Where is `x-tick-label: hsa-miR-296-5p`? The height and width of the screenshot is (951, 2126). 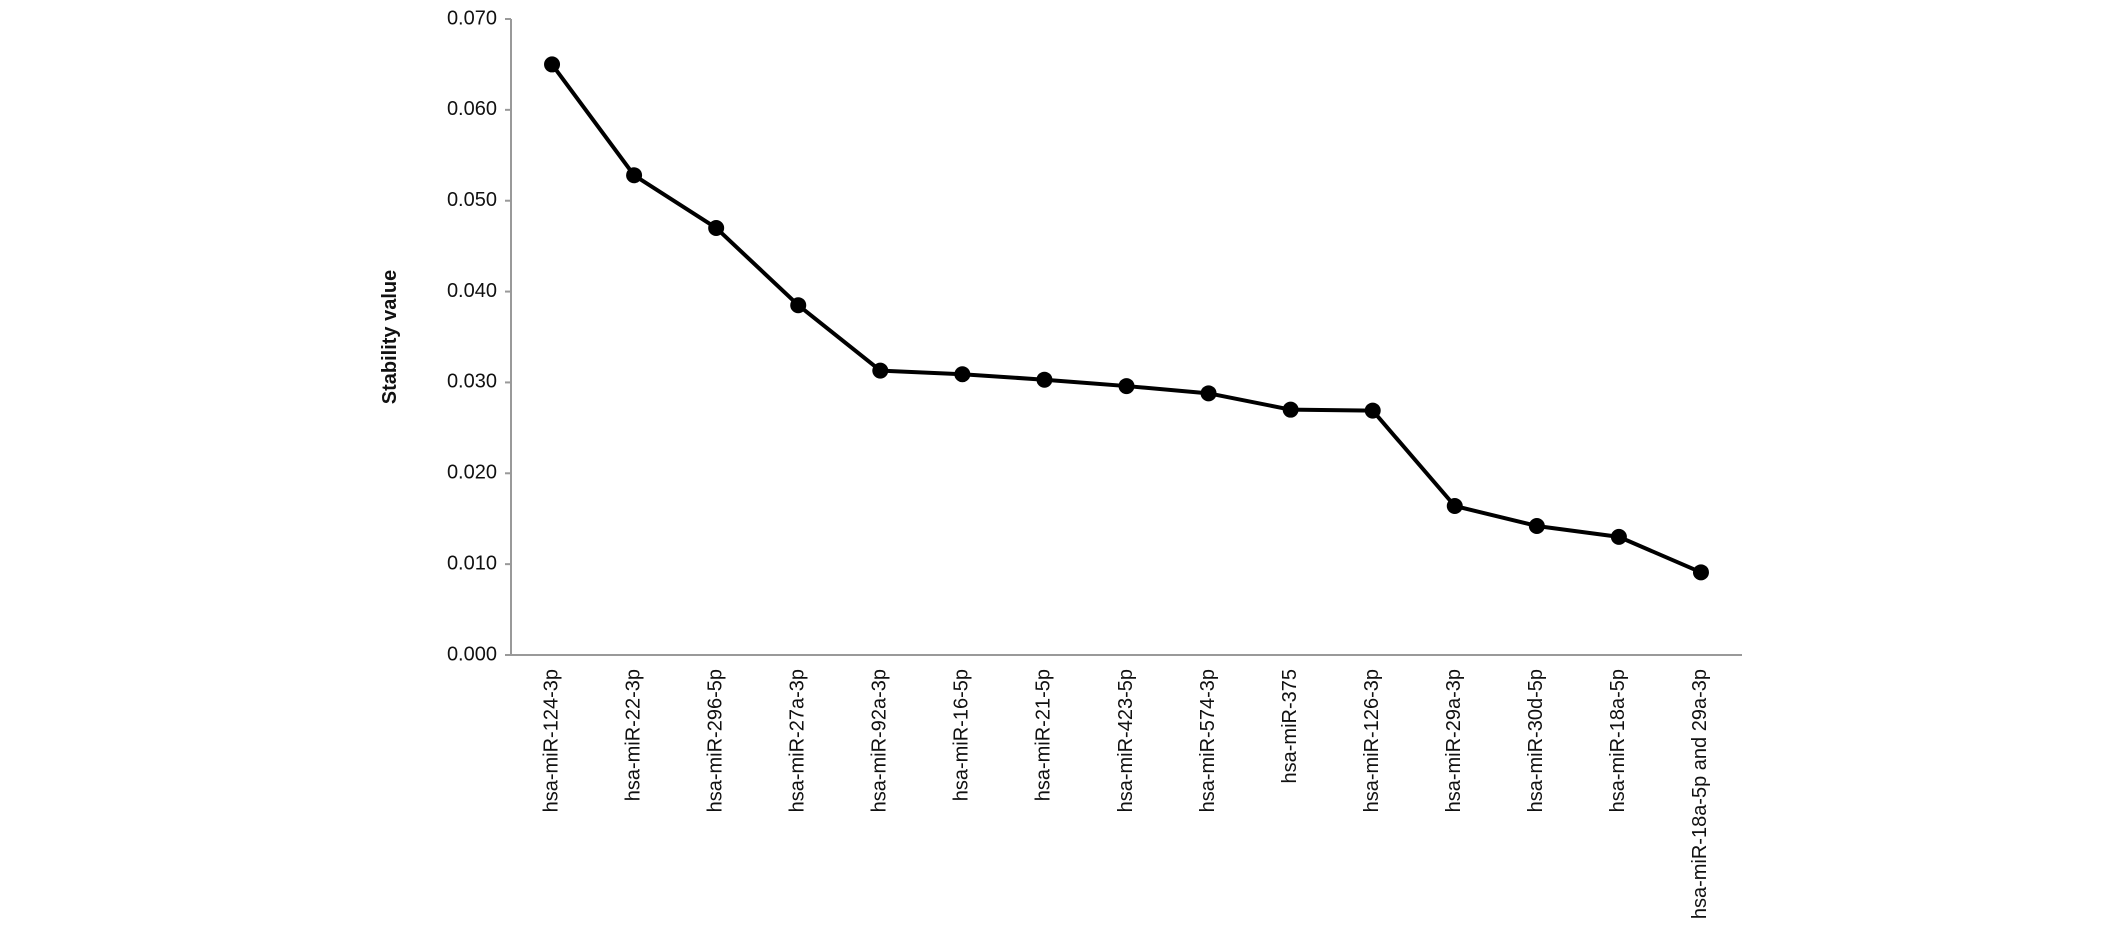 x-tick-label: hsa-miR-296-5p is located at coordinates (715, 740).